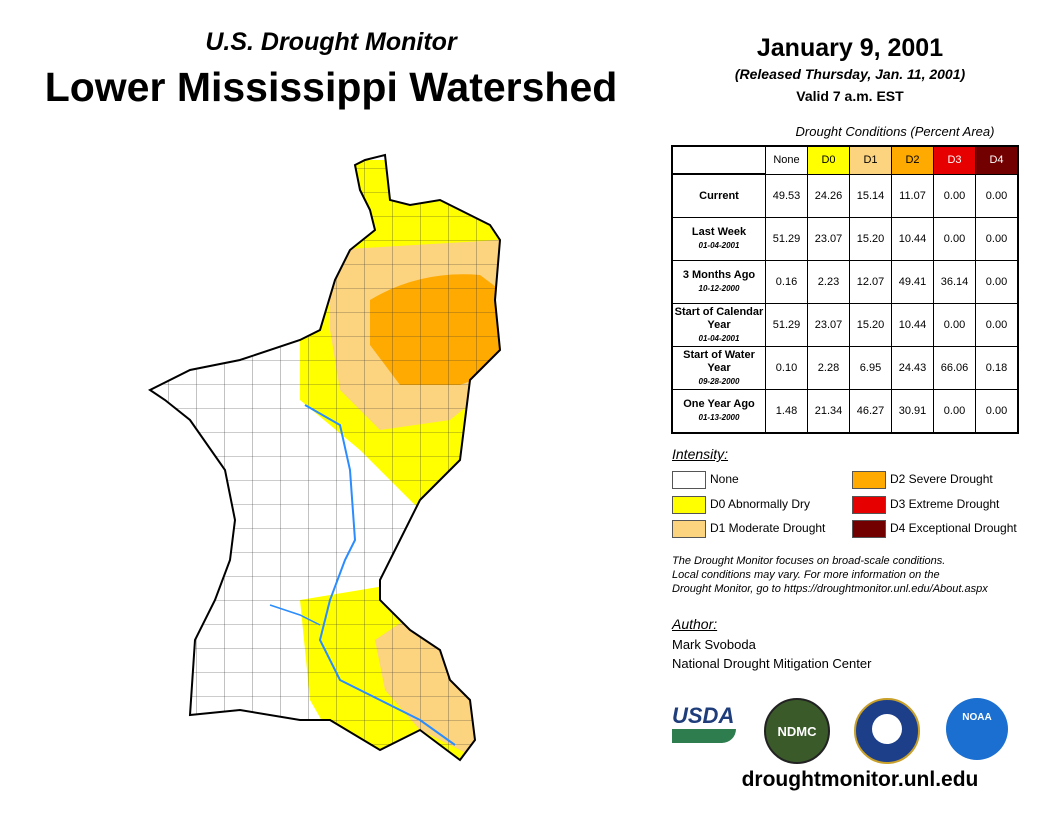 This screenshot has height=816, width=1056. Describe the element at coordinates (912, 282) in the screenshot. I see `table-cell: 49.41` at that location.